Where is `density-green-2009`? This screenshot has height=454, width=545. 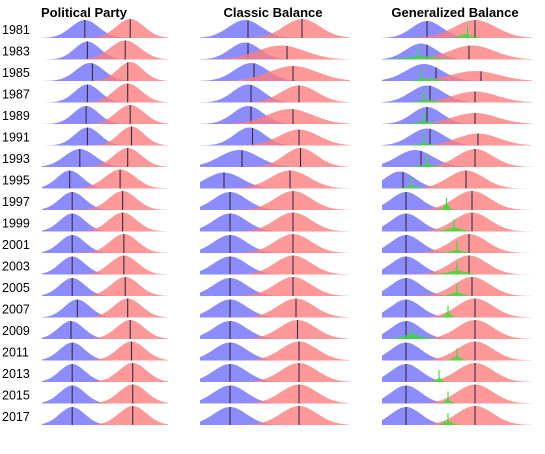
density-green-2009 is located at coordinates (457, 336).